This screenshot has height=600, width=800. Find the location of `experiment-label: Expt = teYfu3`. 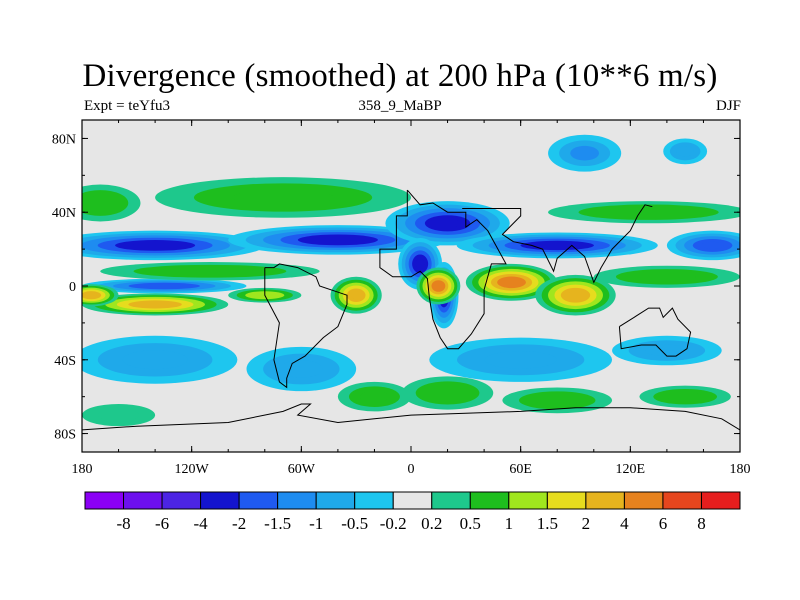

experiment-label: Expt = teYfu3 is located at coordinates (127, 106).